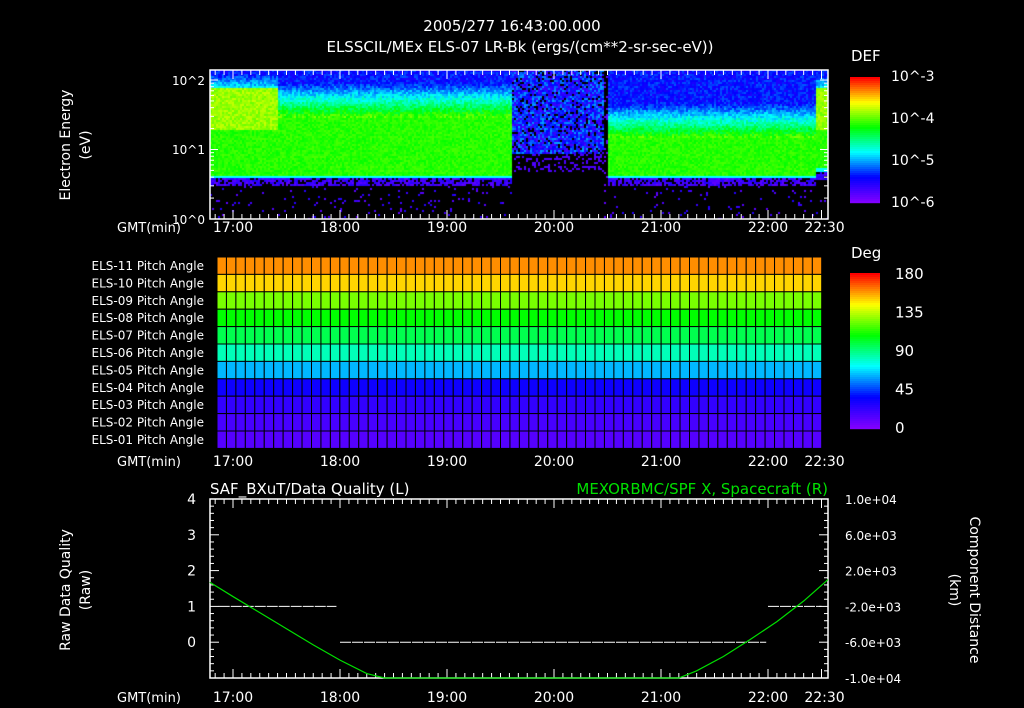 The width and height of the screenshot is (1024, 708). I want to click on time-tick-label: 22:30, so click(824, 698).